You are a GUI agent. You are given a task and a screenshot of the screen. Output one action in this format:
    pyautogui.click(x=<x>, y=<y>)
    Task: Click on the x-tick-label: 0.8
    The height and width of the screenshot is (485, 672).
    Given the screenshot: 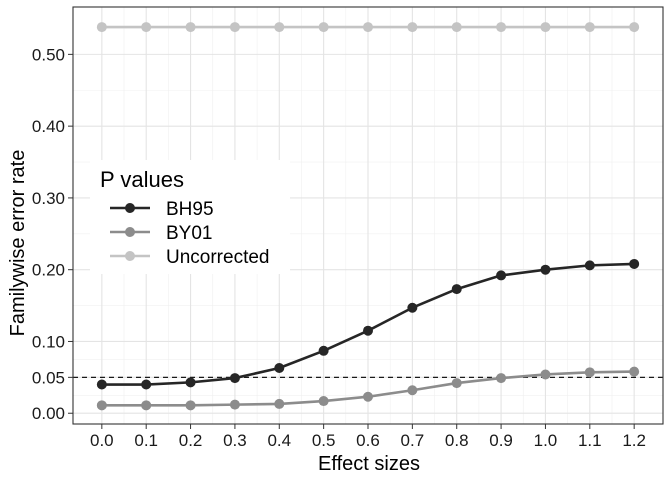 What is the action you would take?
    pyautogui.click(x=457, y=440)
    